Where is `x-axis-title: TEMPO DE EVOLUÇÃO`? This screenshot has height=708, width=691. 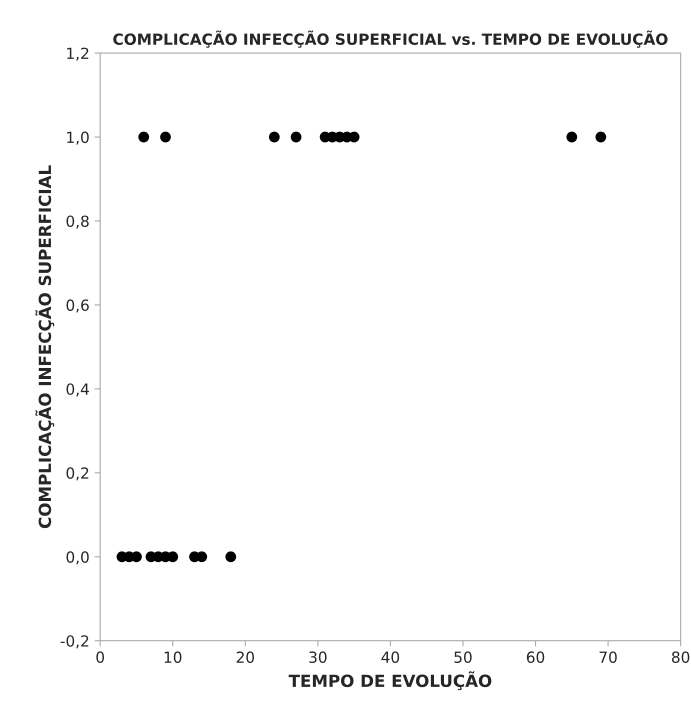 x-axis-title: TEMPO DE EVOLUÇÃO is located at coordinates (390, 680).